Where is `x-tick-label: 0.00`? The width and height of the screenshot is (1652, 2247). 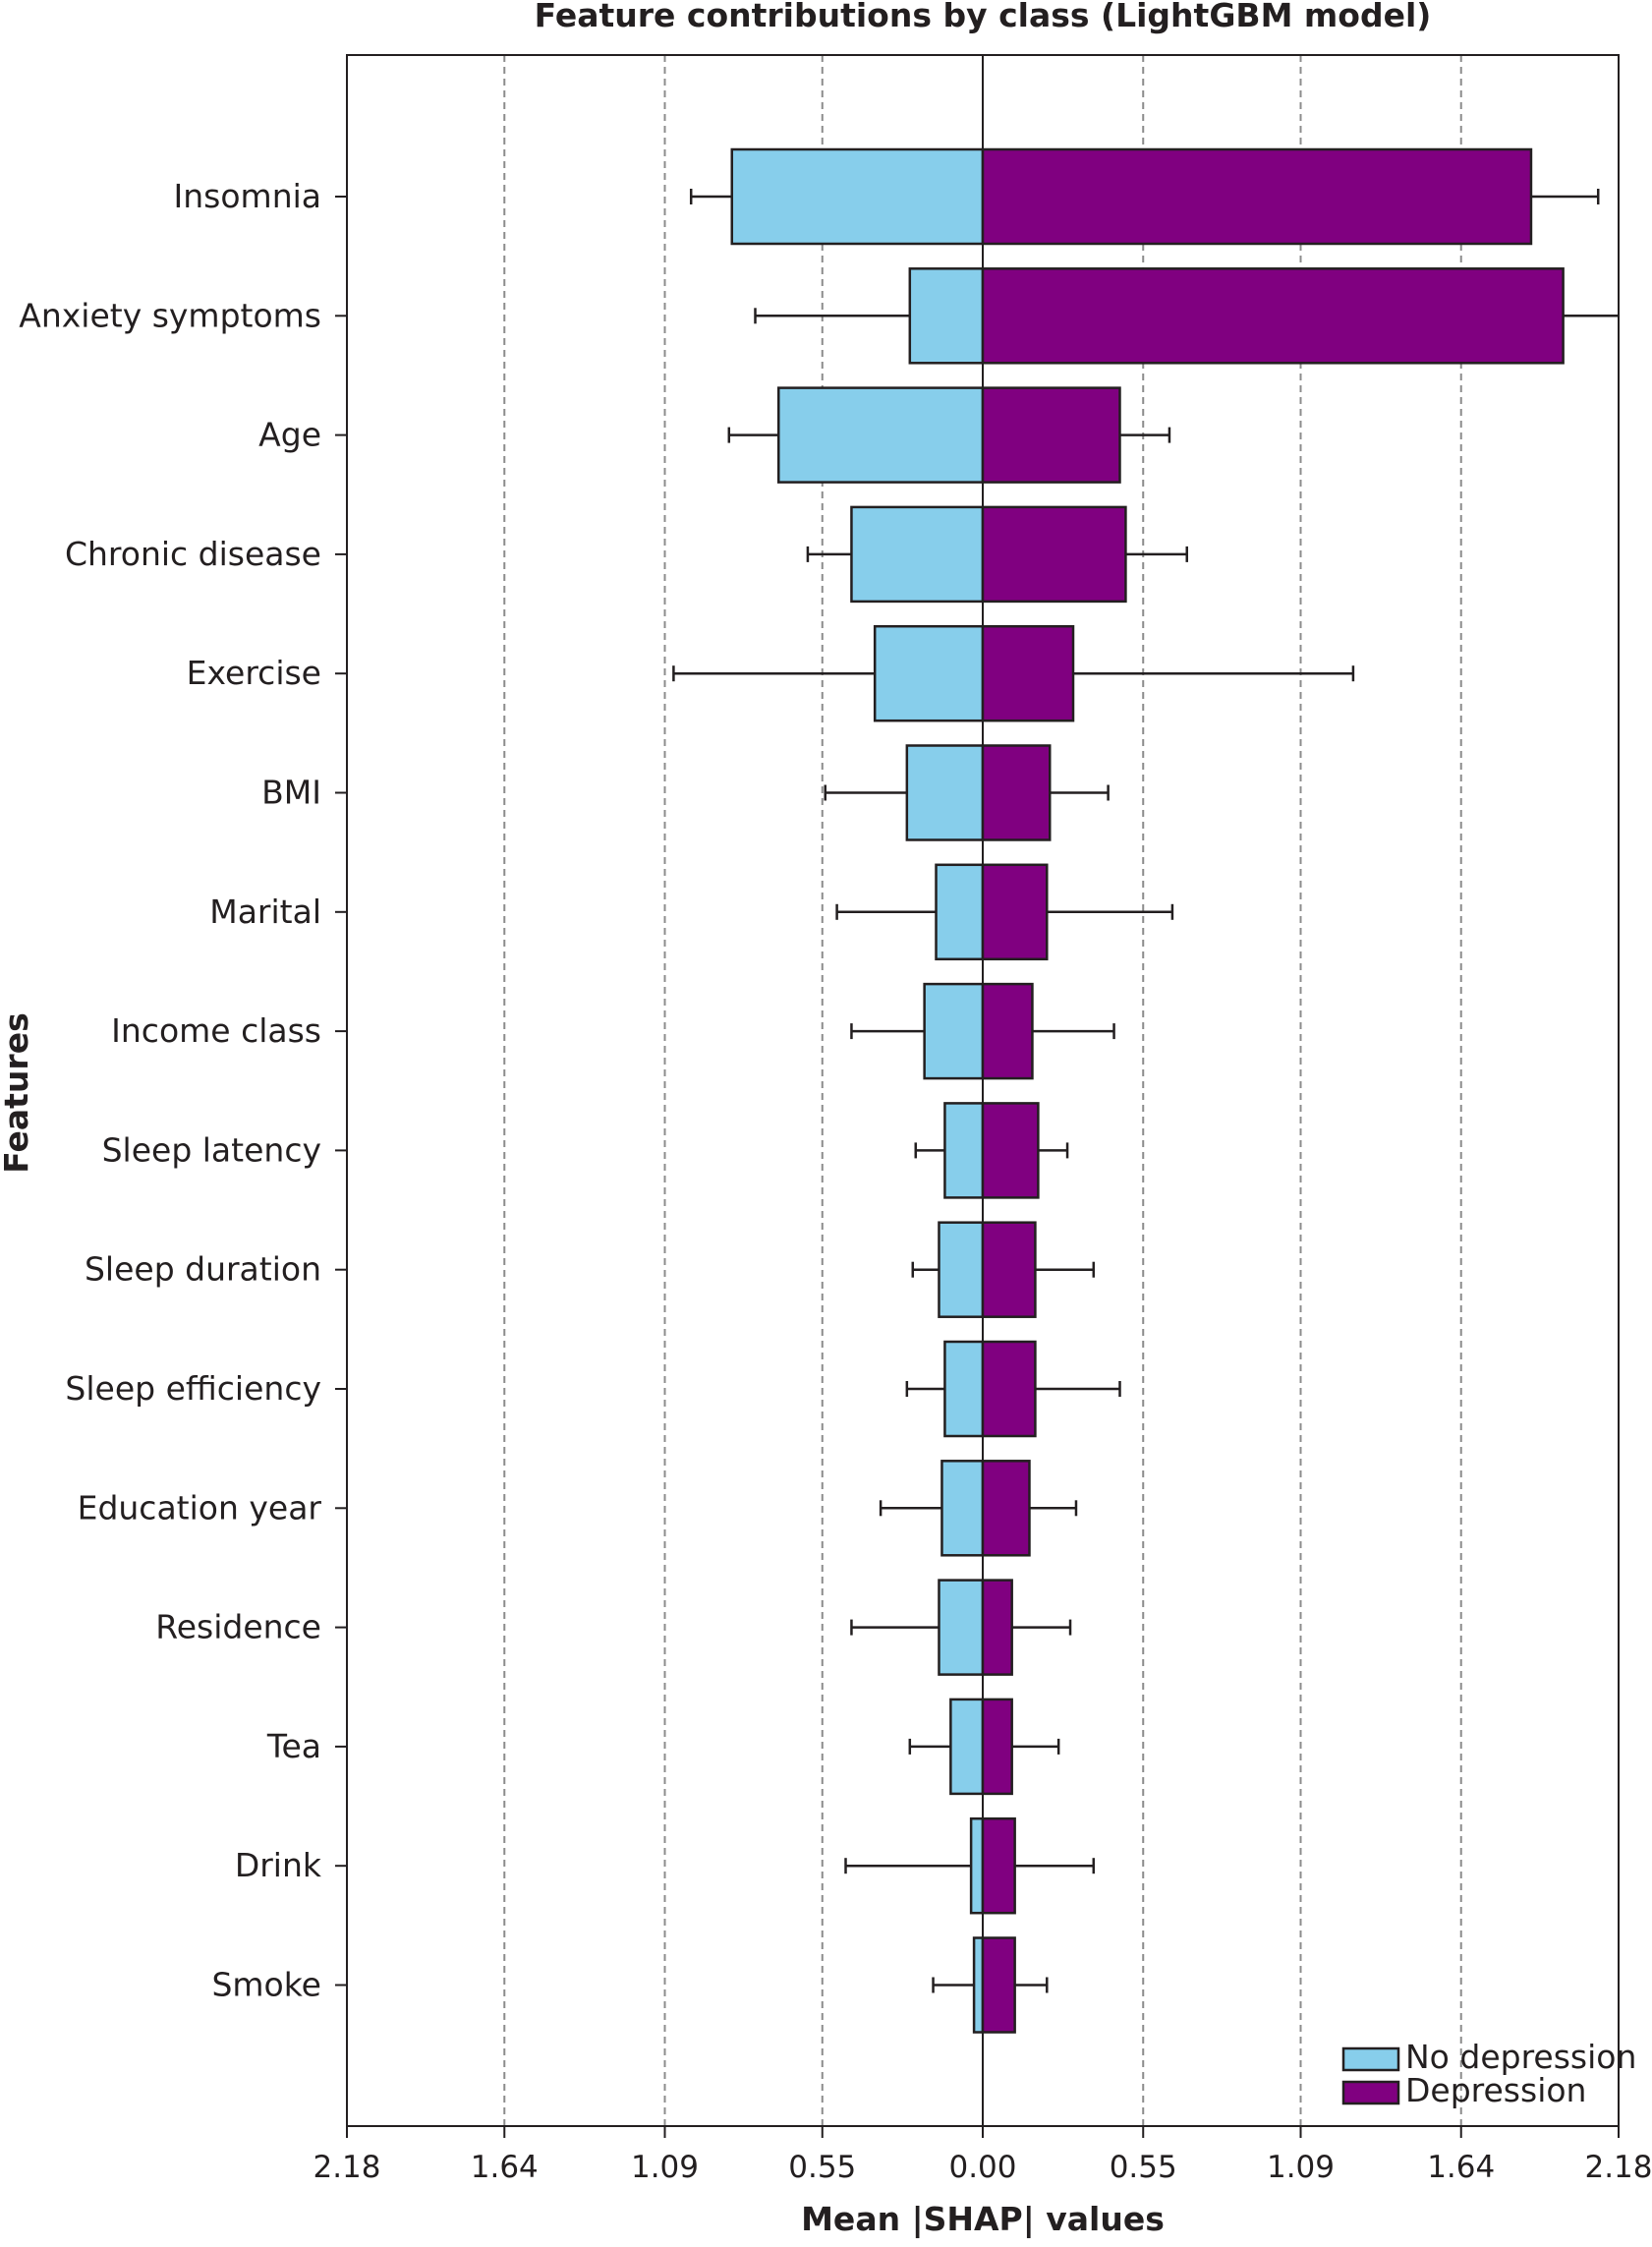 x-tick-label: 0.00 is located at coordinates (982, 2167).